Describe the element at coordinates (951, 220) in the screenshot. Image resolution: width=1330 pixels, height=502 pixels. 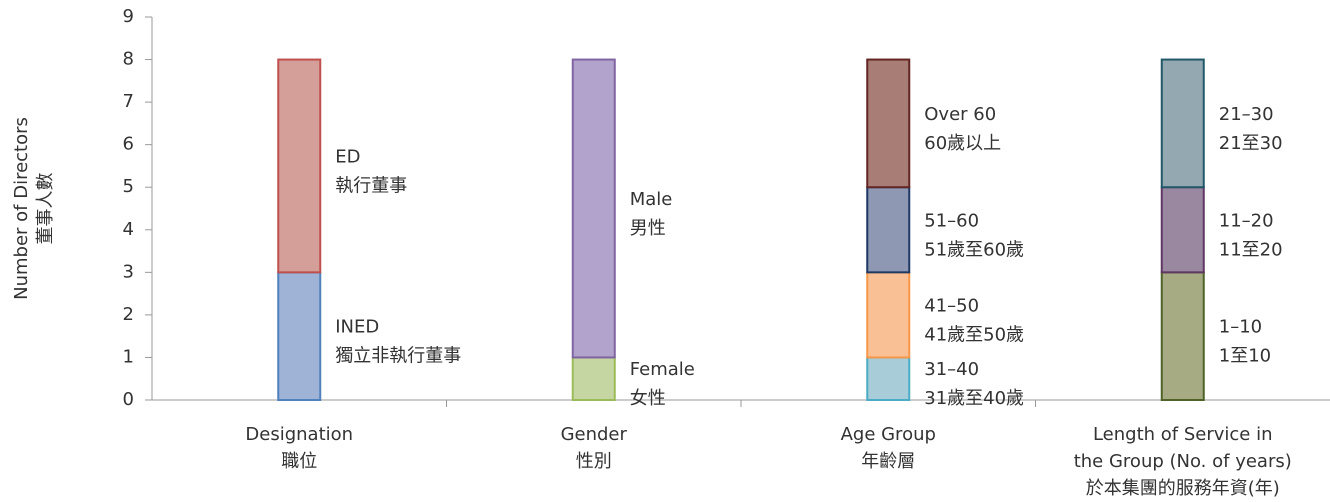
I see `segment-label: 51–60` at that location.